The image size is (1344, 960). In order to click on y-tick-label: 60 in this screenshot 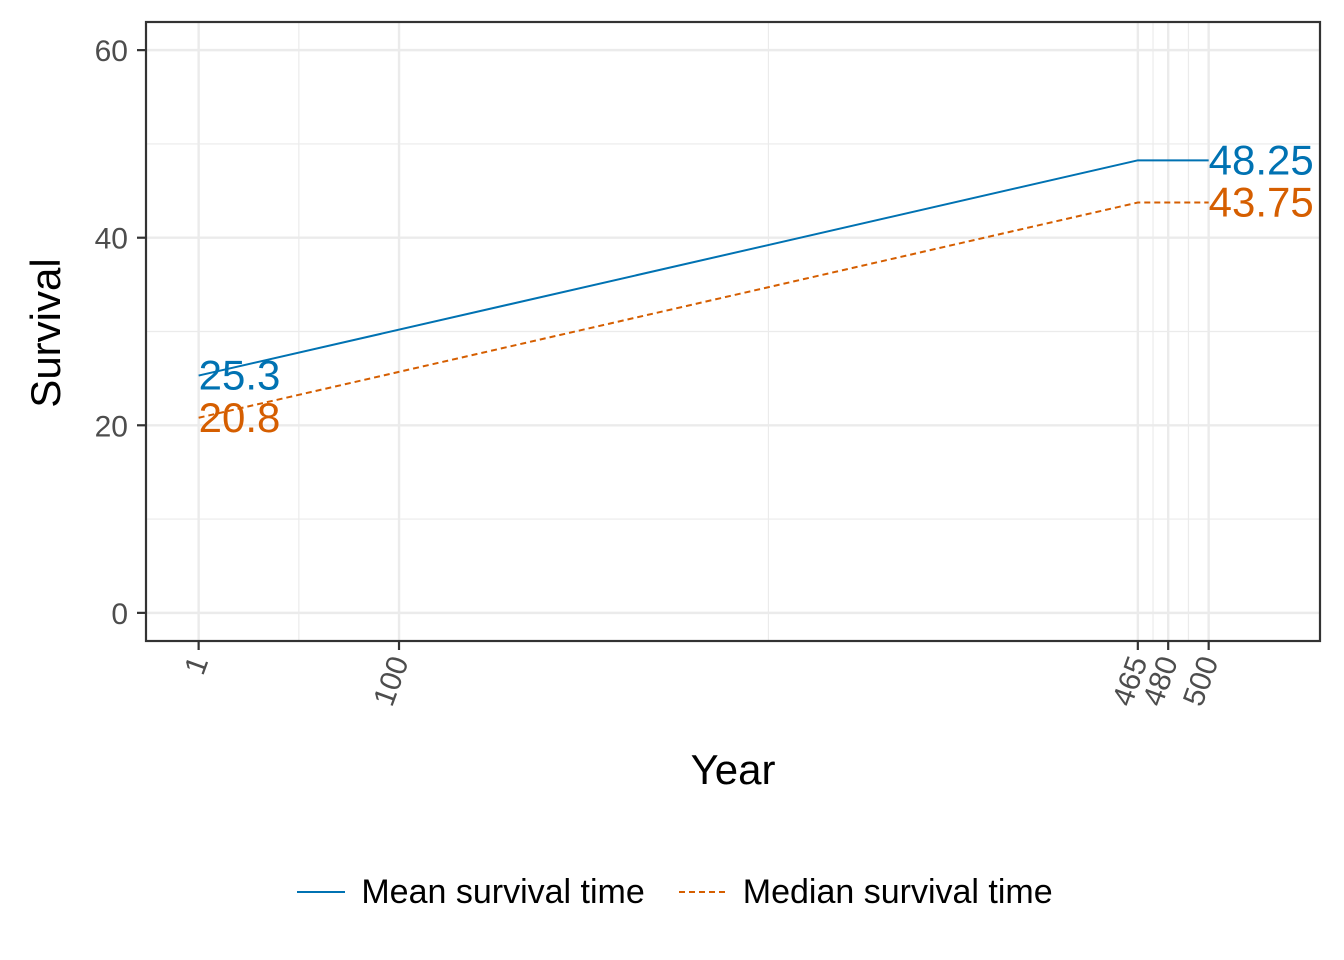, I will do `click(111, 51)`.